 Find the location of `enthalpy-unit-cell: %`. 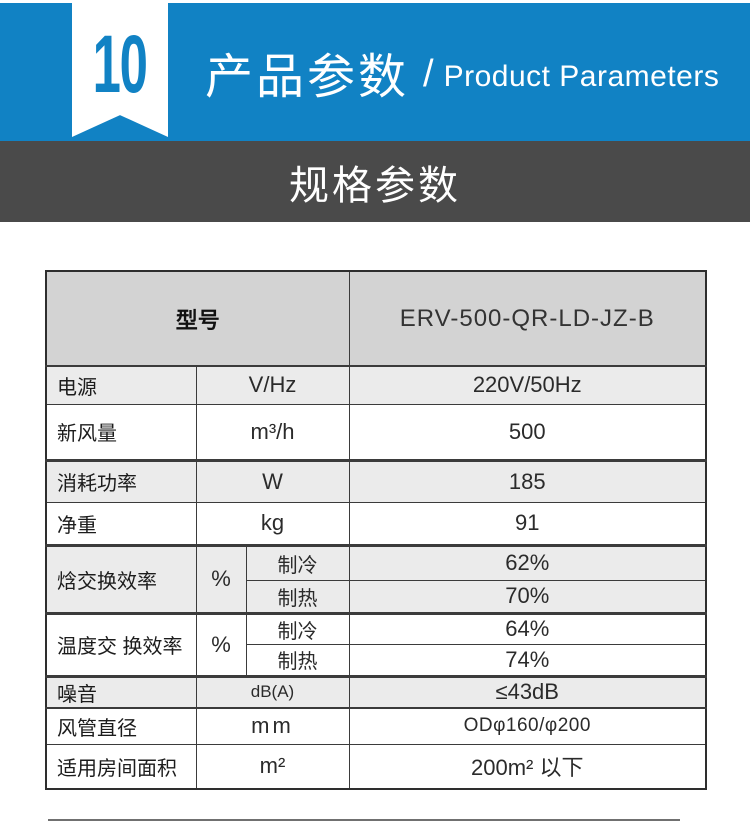

enthalpy-unit-cell: % is located at coordinates (221, 578).